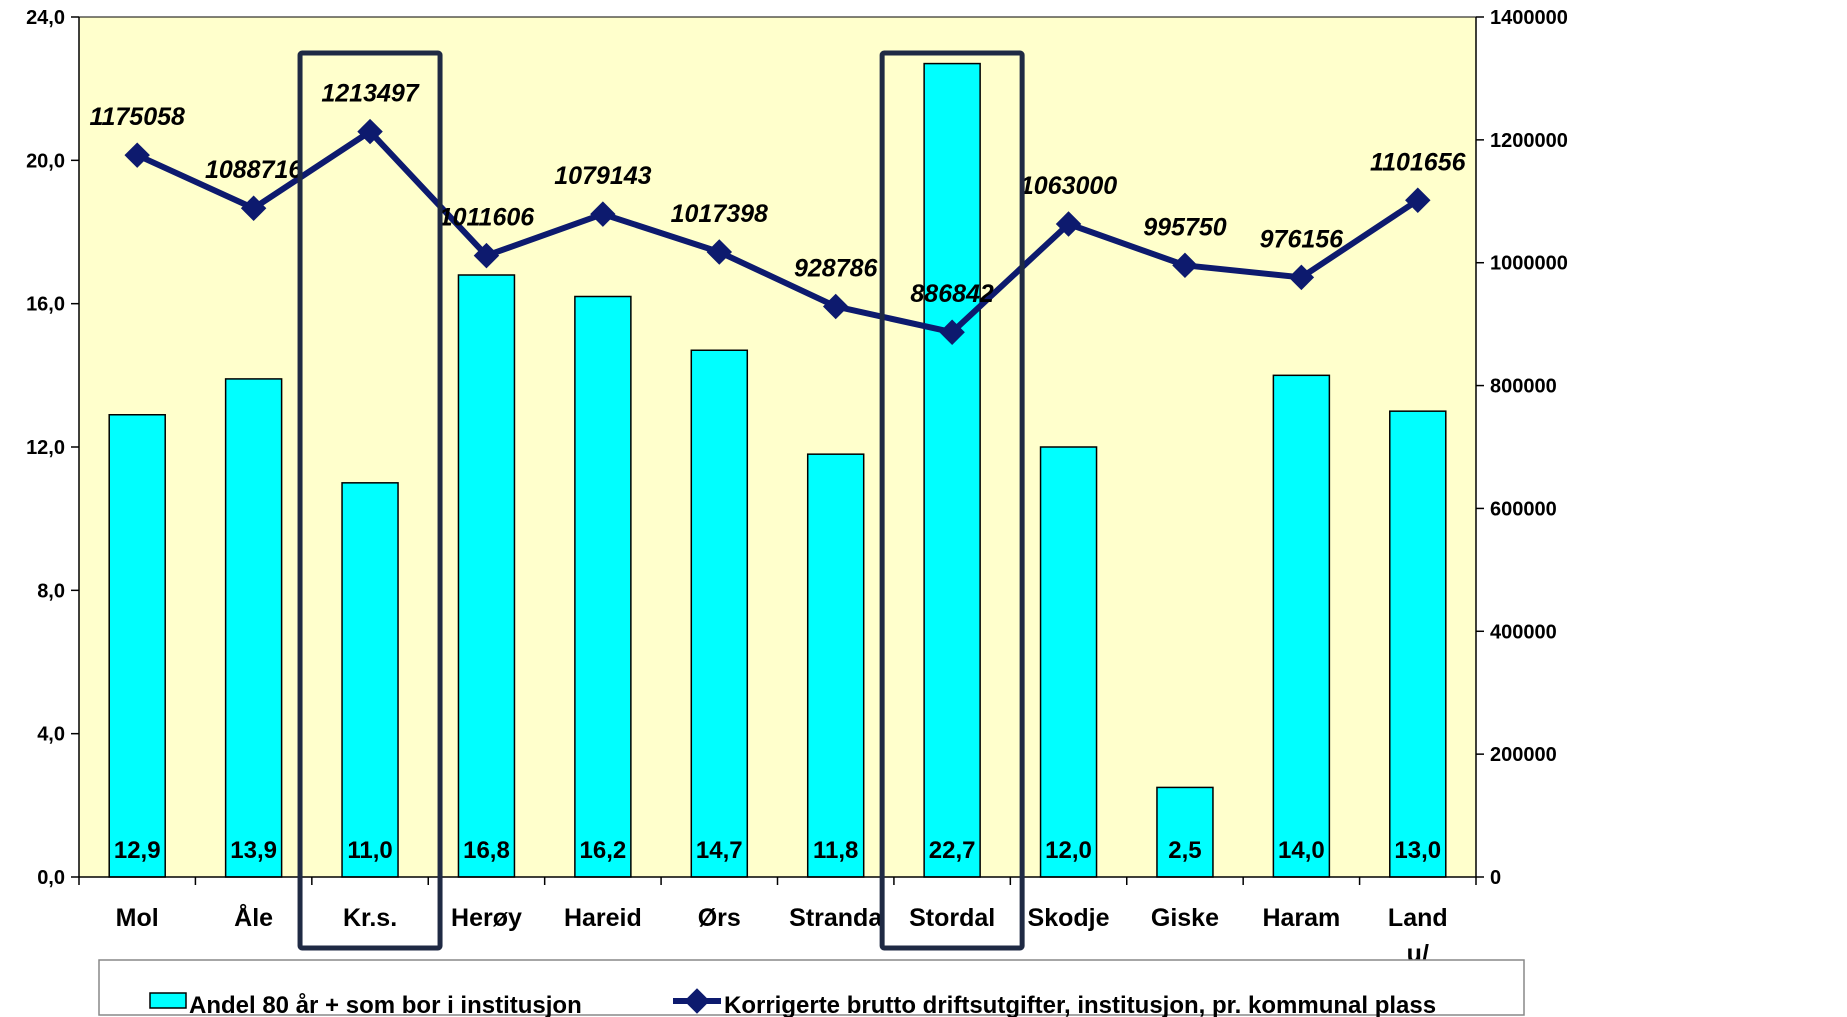 This screenshot has height=1017, width=1847. What do you see at coordinates (952, 294) in the screenshot?
I see `line-label-8: 886842` at bounding box center [952, 294].